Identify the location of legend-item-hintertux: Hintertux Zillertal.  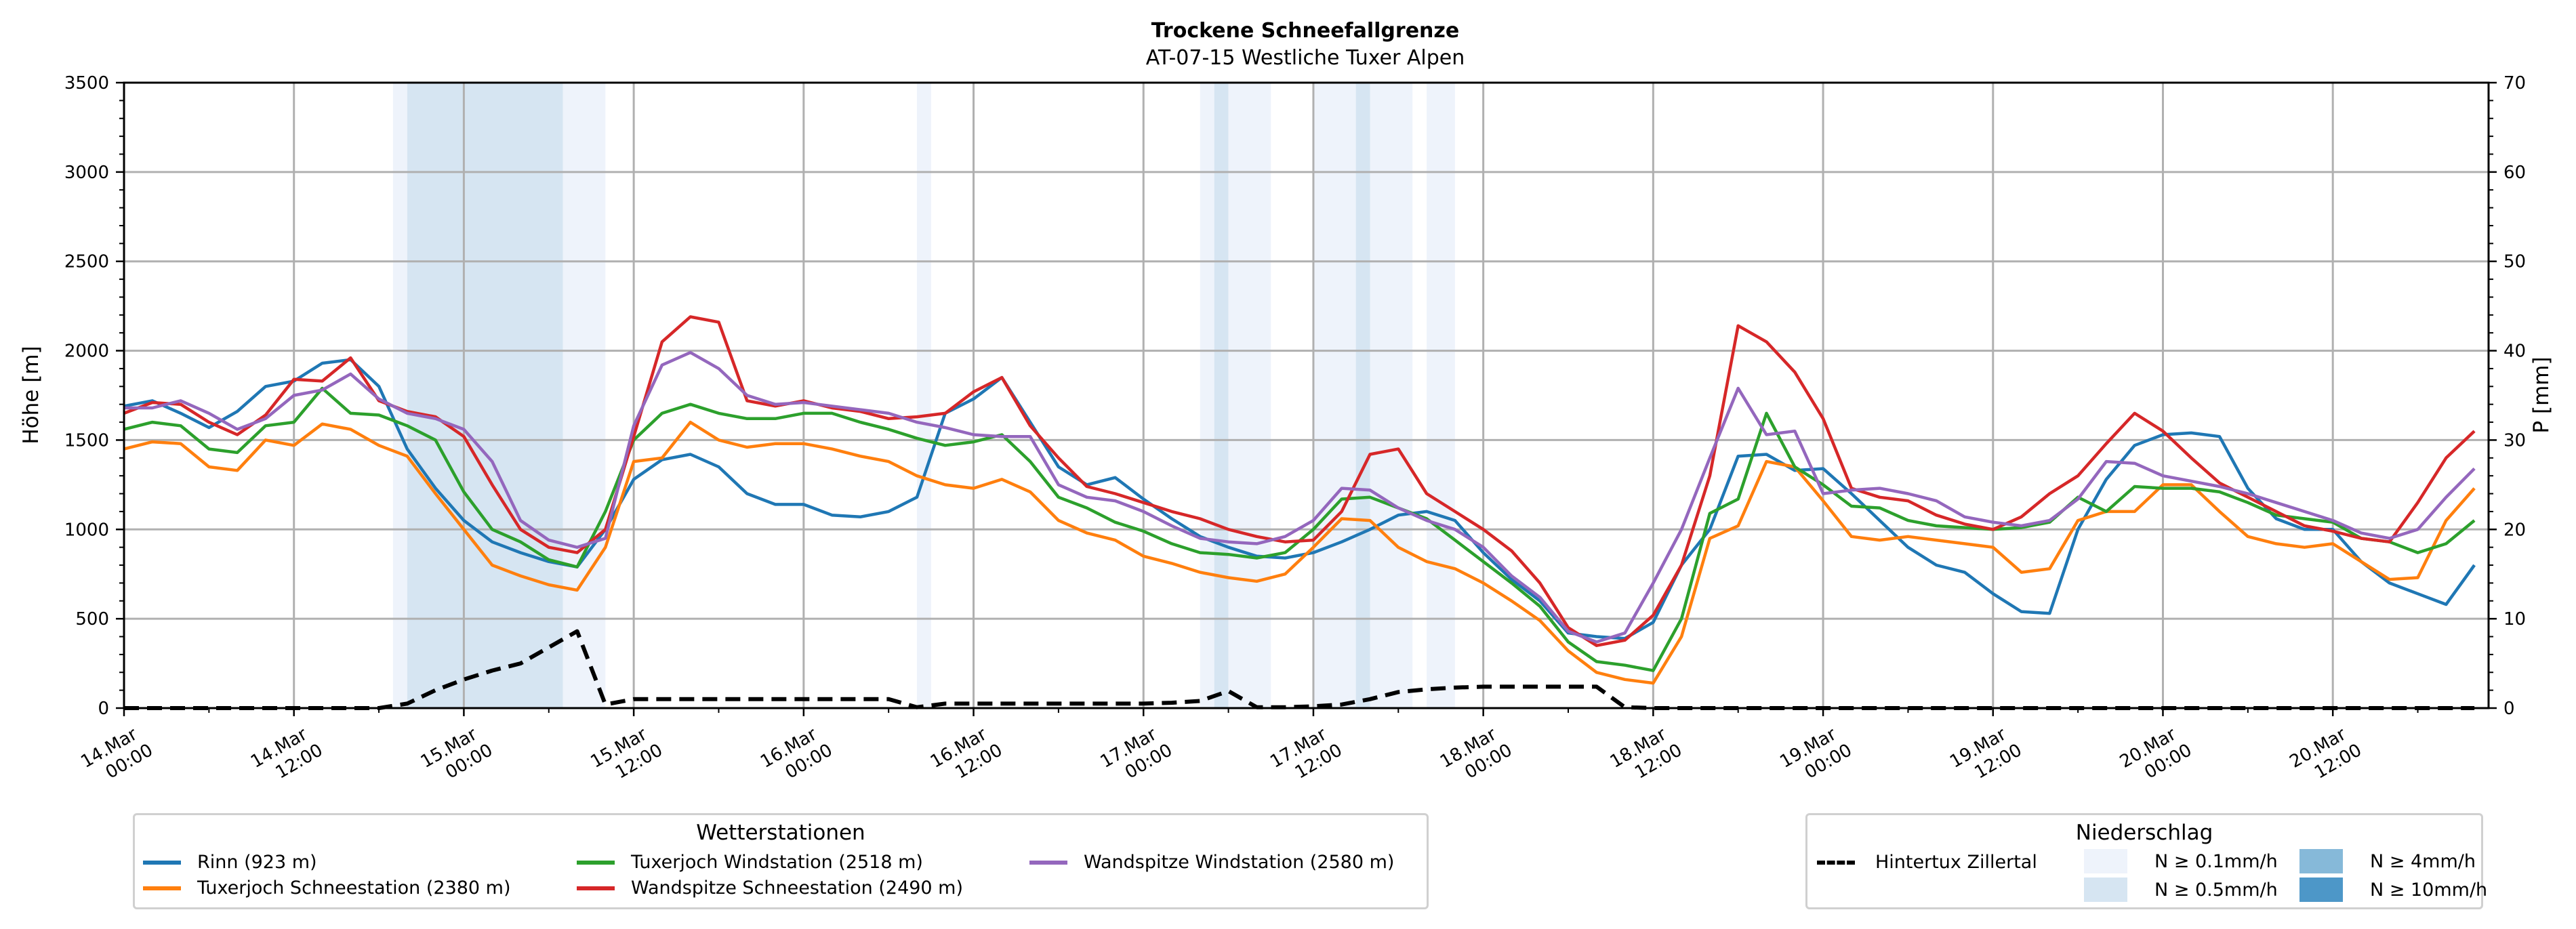
(1927, 862).